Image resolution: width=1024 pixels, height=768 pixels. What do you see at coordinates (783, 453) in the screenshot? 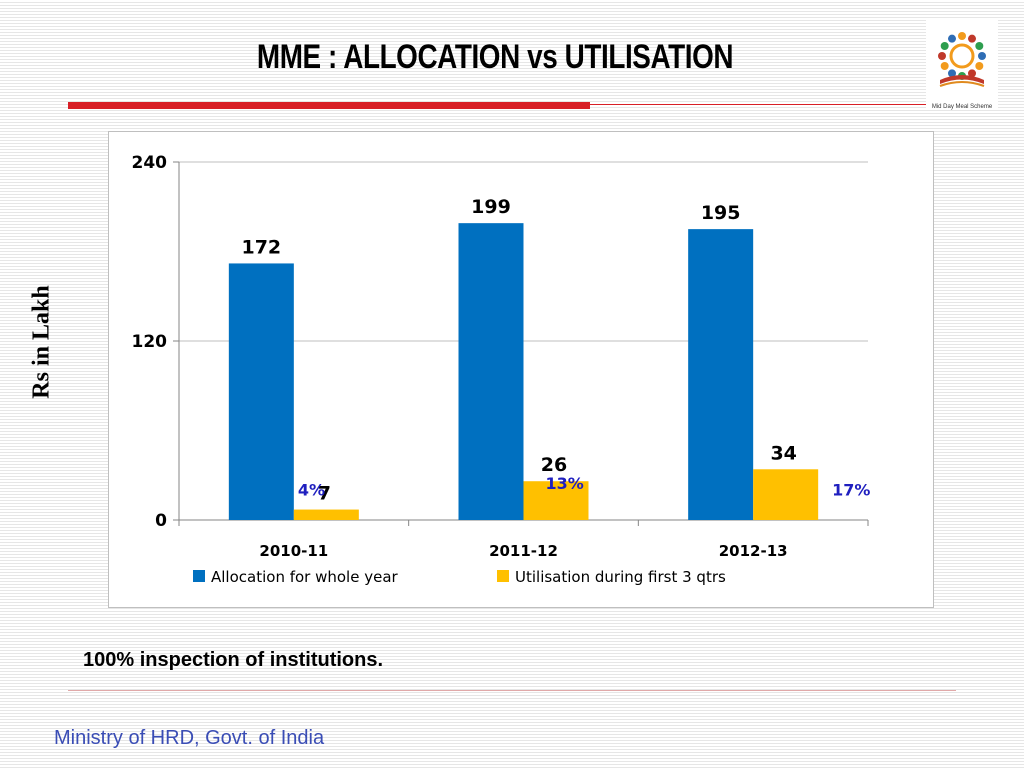
I see `data-label: 34` at bounding box center [783, 453].